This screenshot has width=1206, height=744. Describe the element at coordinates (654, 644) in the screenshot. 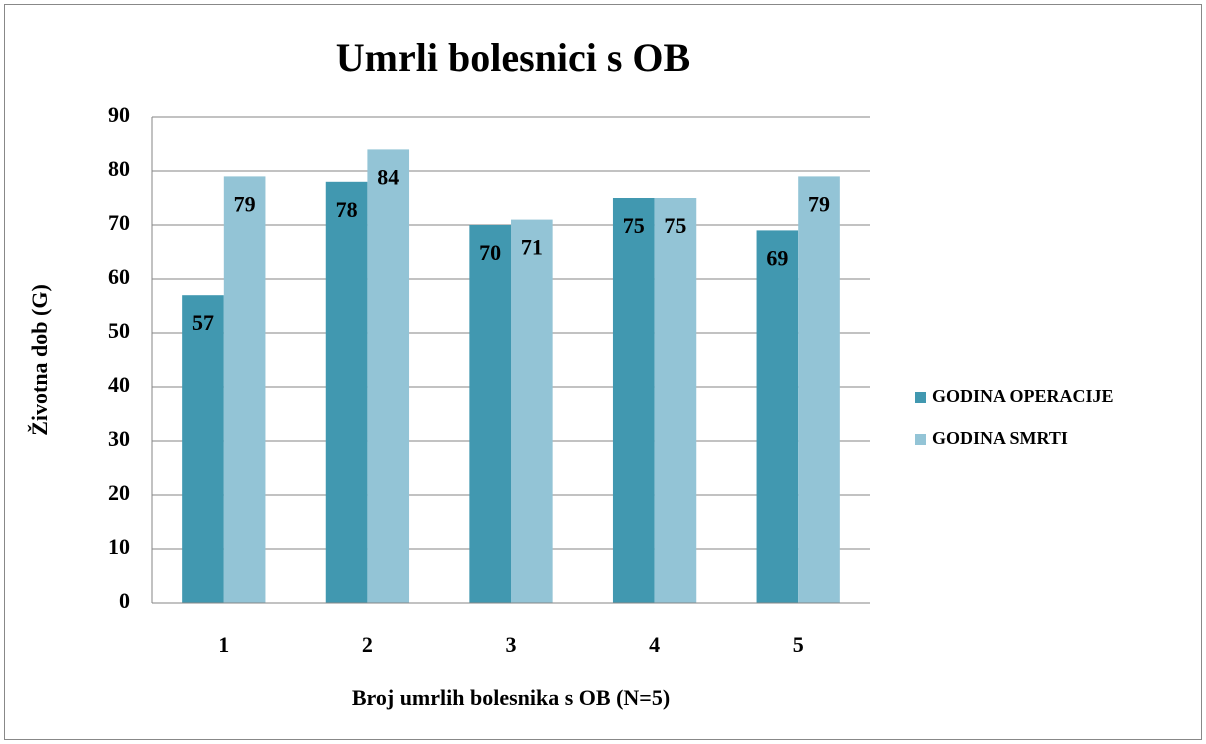

I see `x-tick-label: 4` at that location.